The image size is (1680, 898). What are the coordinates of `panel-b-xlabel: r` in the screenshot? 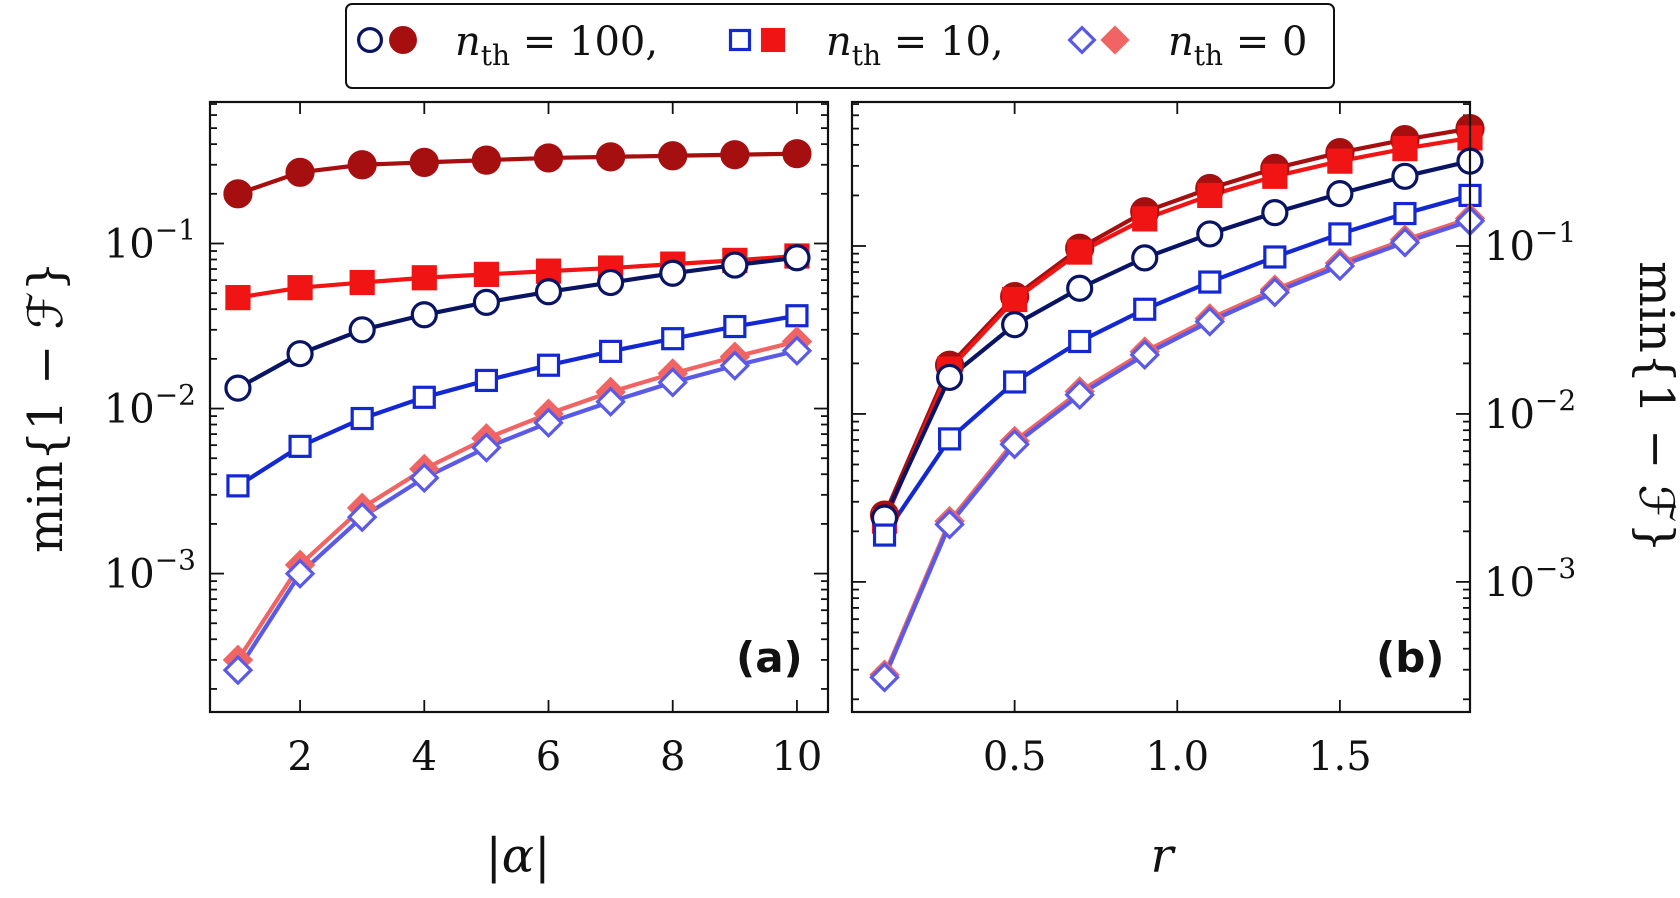 It's located at (1164, 856).